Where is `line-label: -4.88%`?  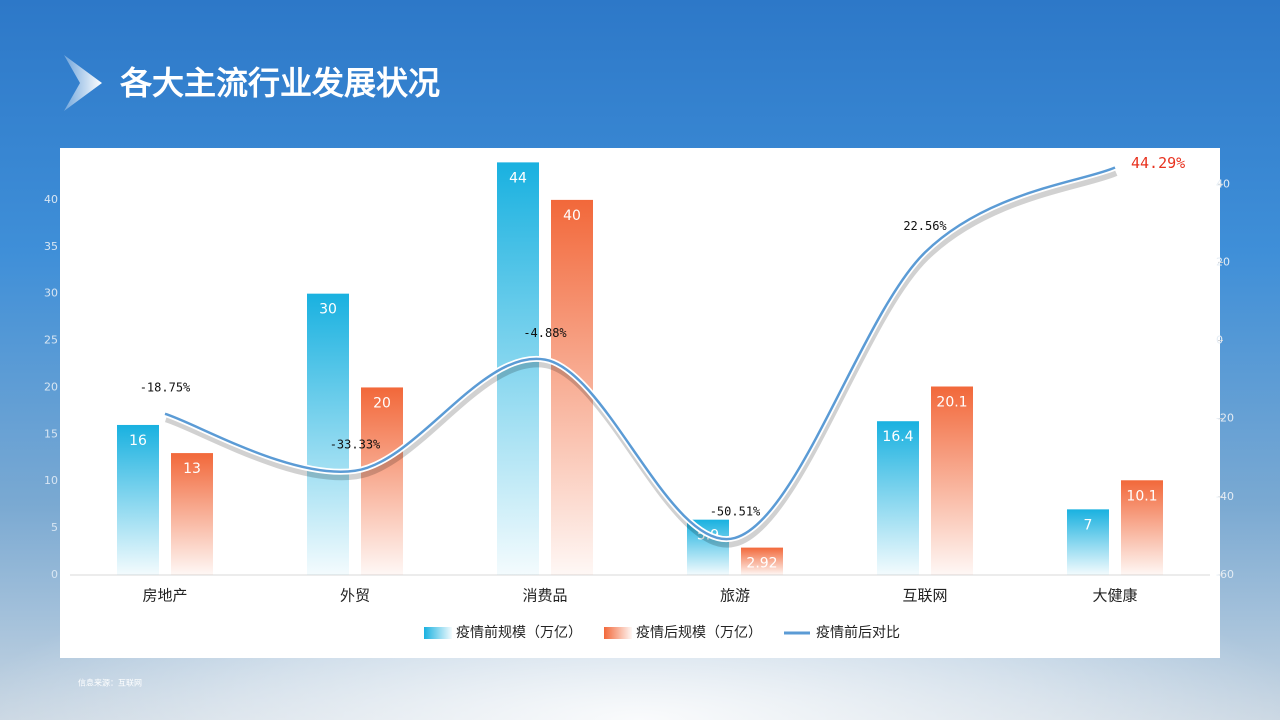 line-label: -4.88% is located at coordinates (545, 333).